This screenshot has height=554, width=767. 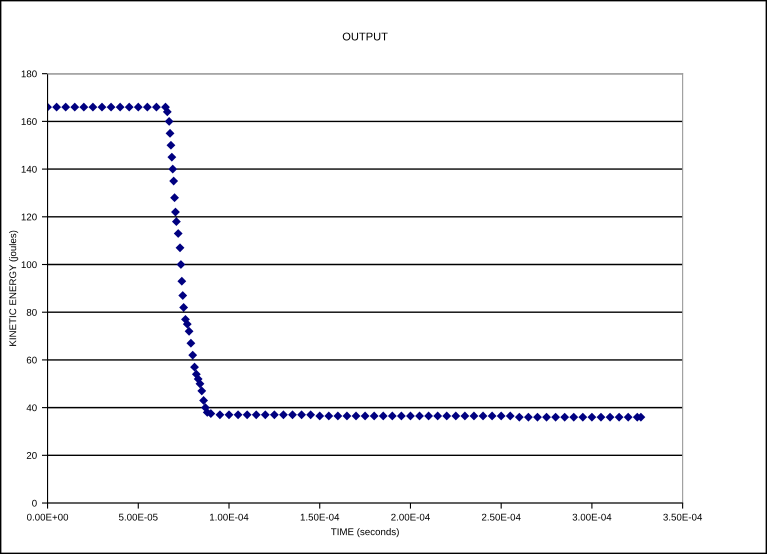 What do you see at coordinates (138, 517) in the screenshot?
I see `x-tick-label: 5.00E-05` at bounding box center [138, 517].